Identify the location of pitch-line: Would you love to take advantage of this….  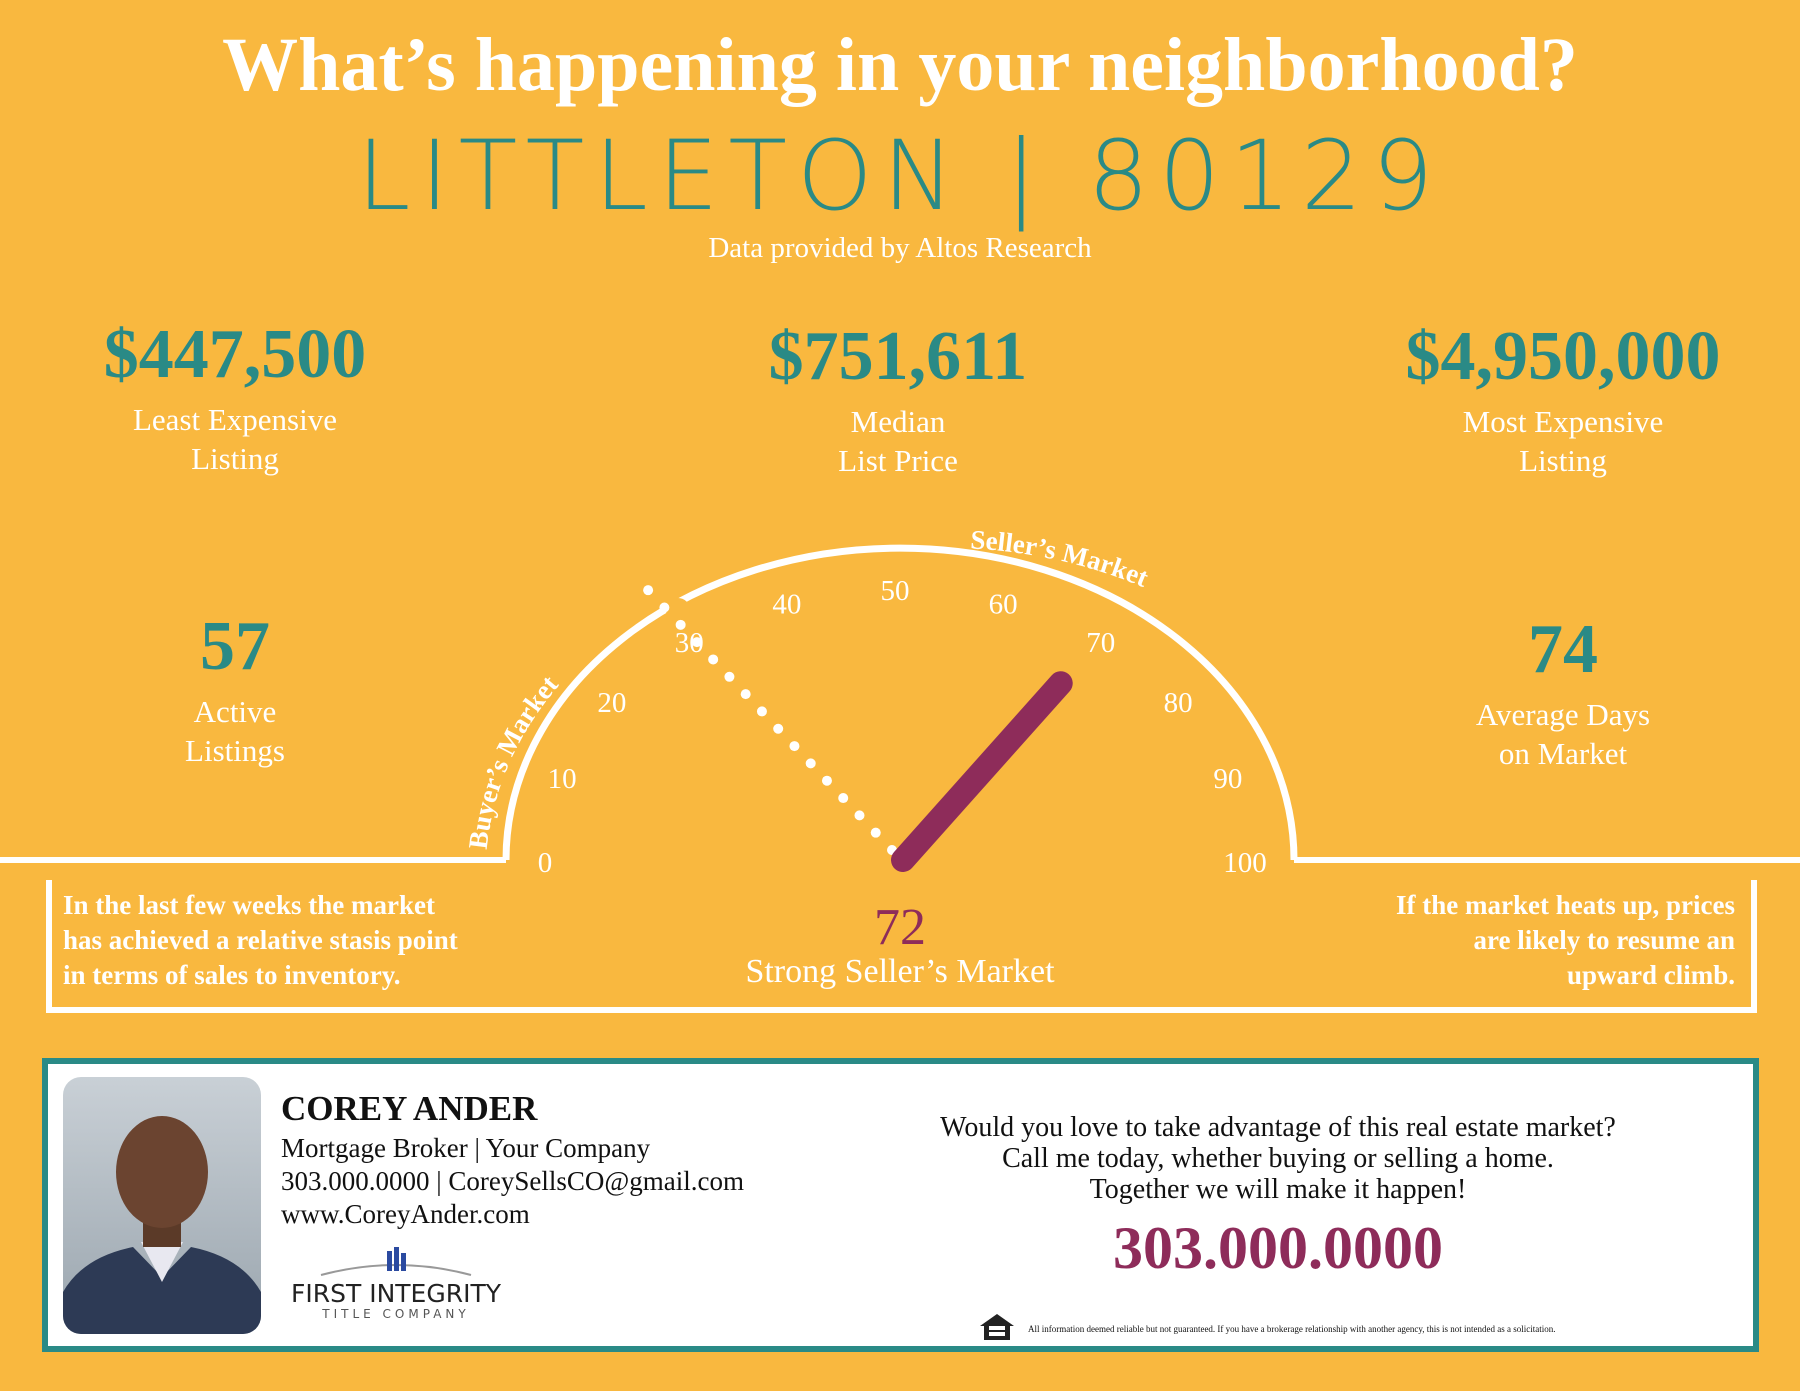
(1278, 1127).